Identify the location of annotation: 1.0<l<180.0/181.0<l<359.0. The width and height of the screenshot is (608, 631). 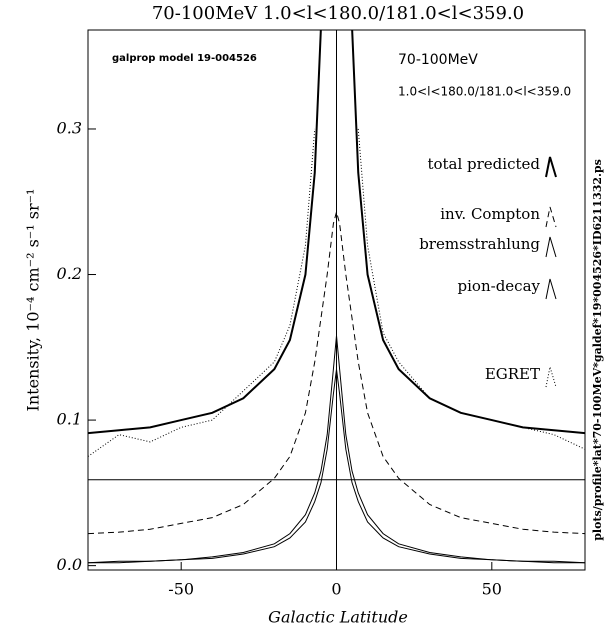
(484, 92).